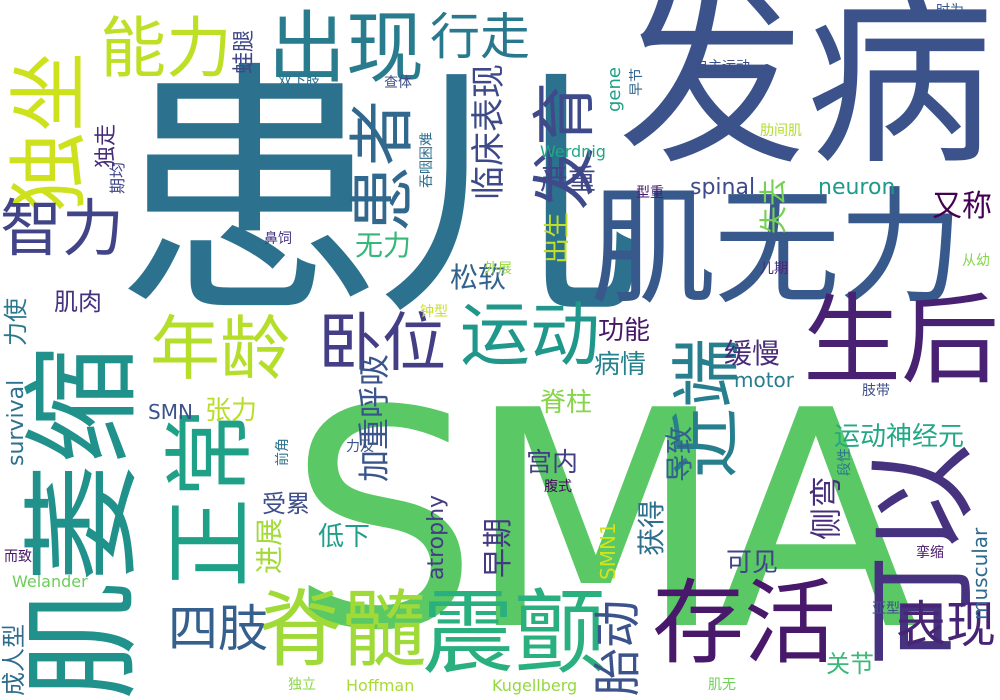  Describe the element at coordinates (78, 302) in the screenshot. I see `word-ji-rou: 肌肉` at that location.